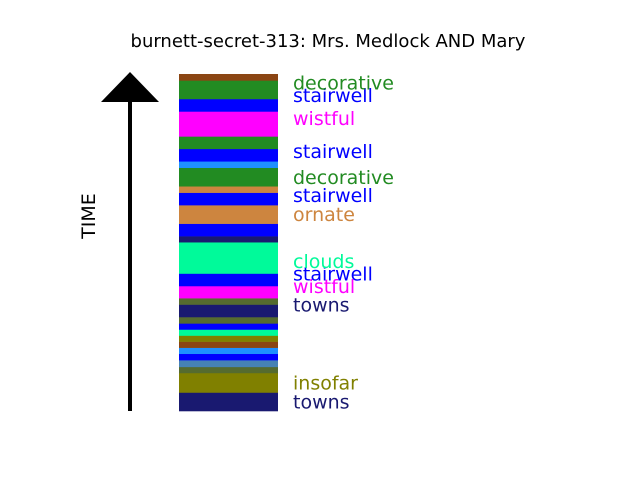  What do you see at coordinates (130, 87) in the screenshot?
I see `time-arrow-head-icon` at bounding box center [130, 87].